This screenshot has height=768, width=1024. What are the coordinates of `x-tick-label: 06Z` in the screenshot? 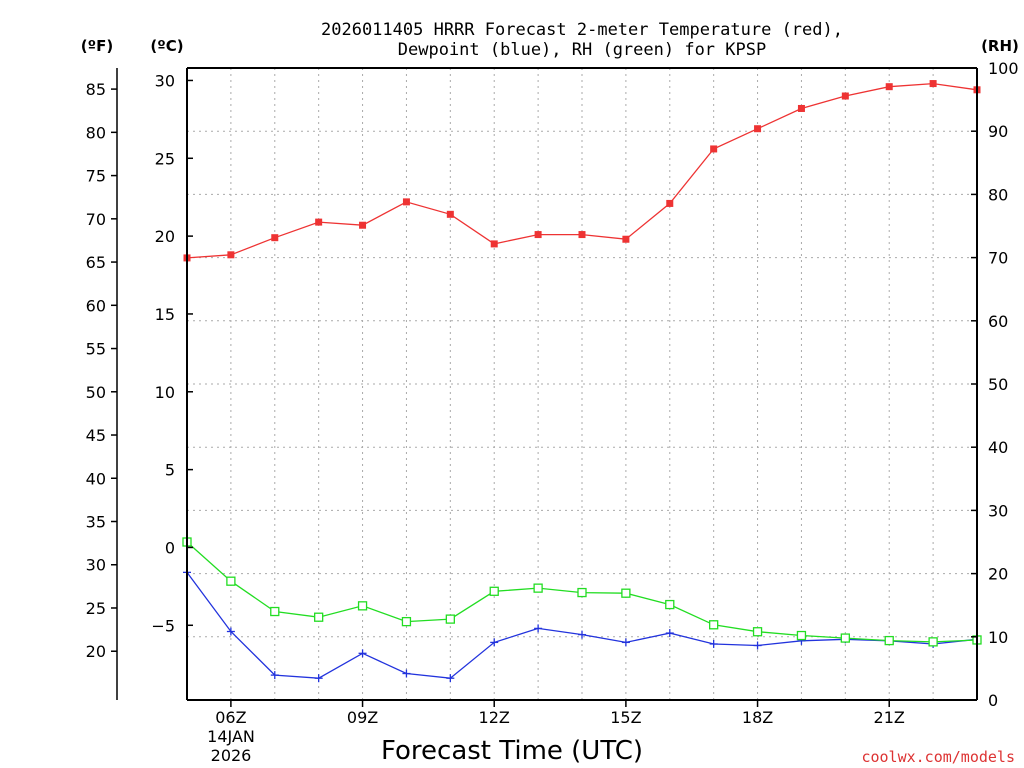 It's located at (230, 717).